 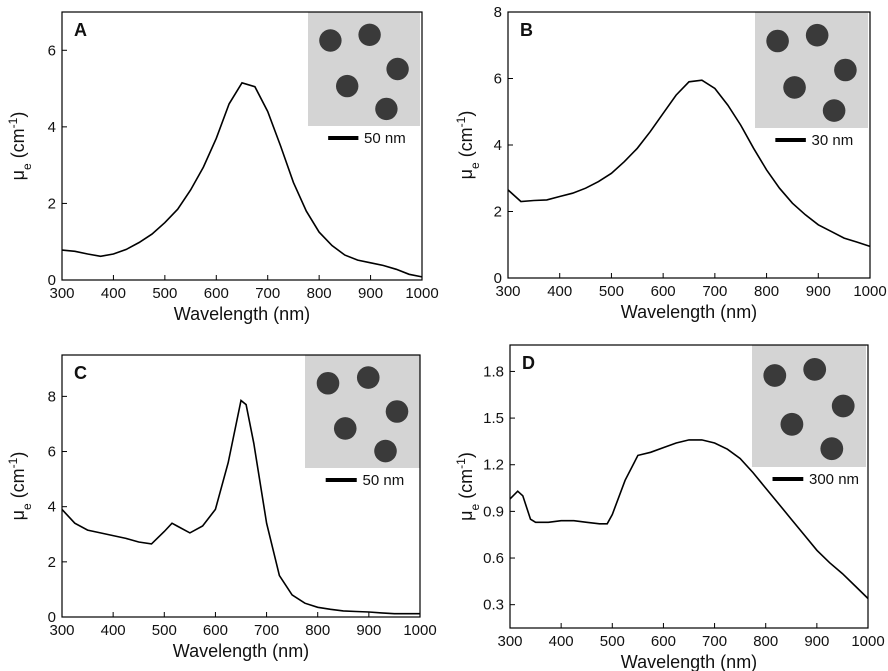 I want to click on panel-label: C, so click(x=80, y=373).